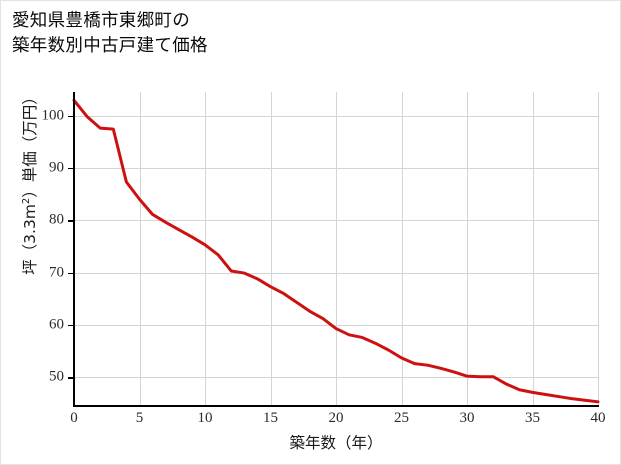 Image resolution: width=621 pixels, height=465 pixels. I want to click on x-tick-label: 40, so click(598, 418).